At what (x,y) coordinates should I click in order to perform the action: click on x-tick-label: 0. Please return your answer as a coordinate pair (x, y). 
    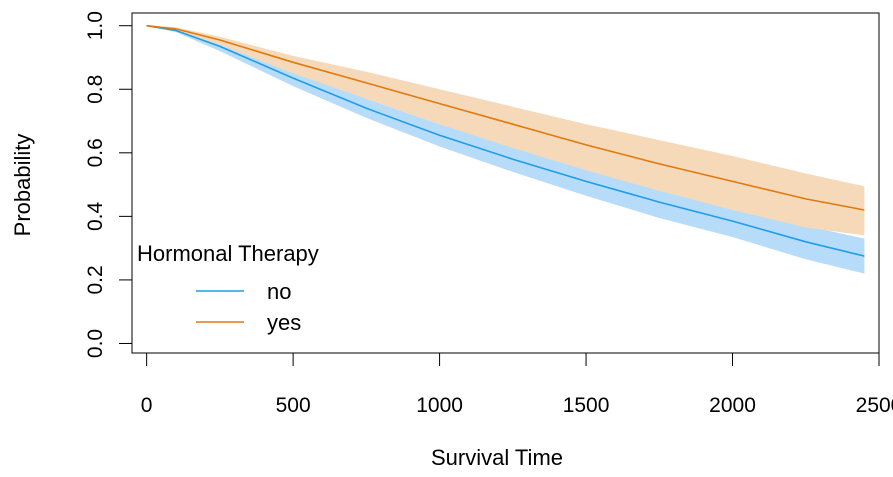
    Looking at the image, I should click on (147, 405).